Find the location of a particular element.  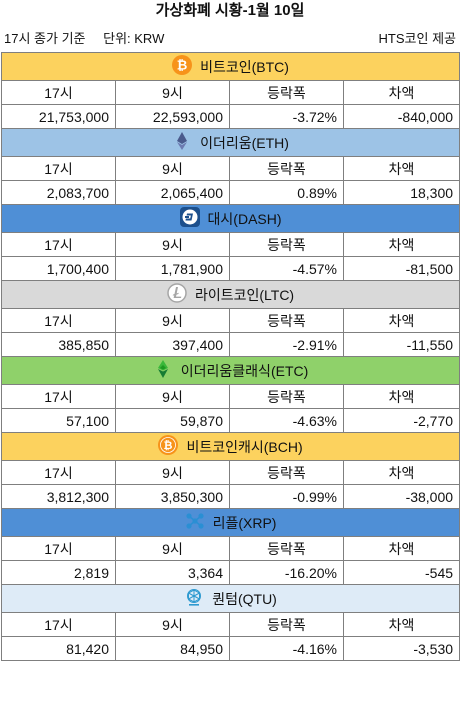

value-cell: 2,065,400 is located at coordinates (172, 192).